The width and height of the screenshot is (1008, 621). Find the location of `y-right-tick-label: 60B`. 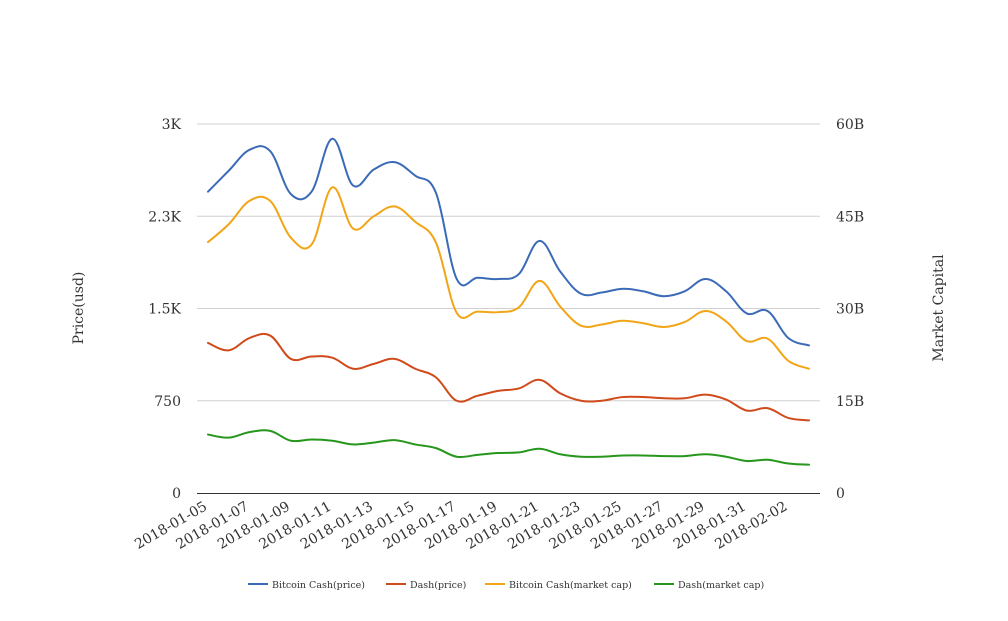

y-right-tick-label: 60B is located at coordinates (850, 125).